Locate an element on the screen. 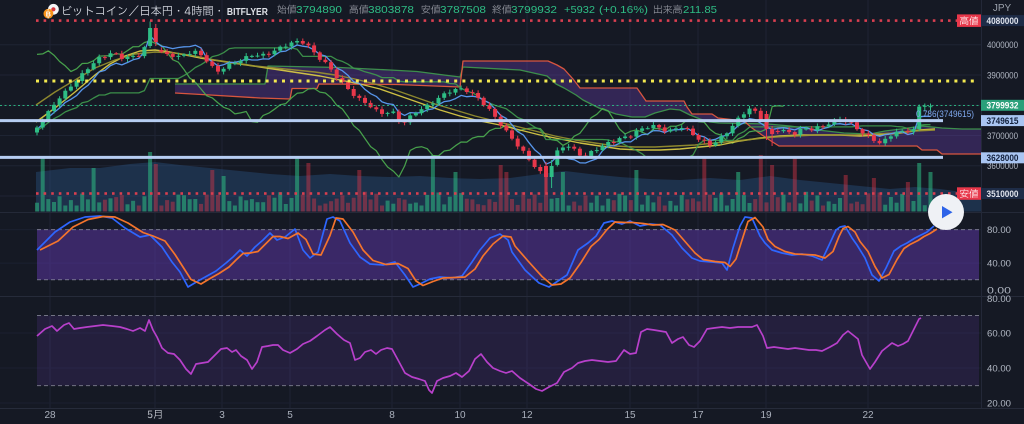 Image resolution: width=1024 pixels, height=424 pixels. svg-text: BITFLYER is located at coordinates (248, 12).